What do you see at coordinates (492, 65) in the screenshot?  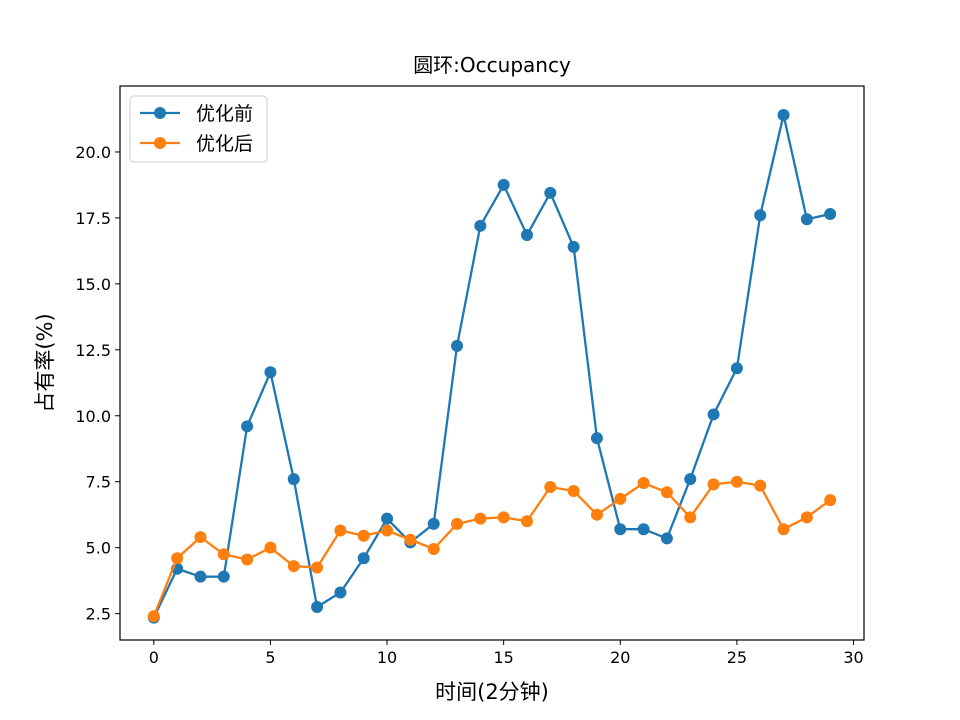 I see `chart-title: 圆环:Occupancy` at bounding box center [492, 65].